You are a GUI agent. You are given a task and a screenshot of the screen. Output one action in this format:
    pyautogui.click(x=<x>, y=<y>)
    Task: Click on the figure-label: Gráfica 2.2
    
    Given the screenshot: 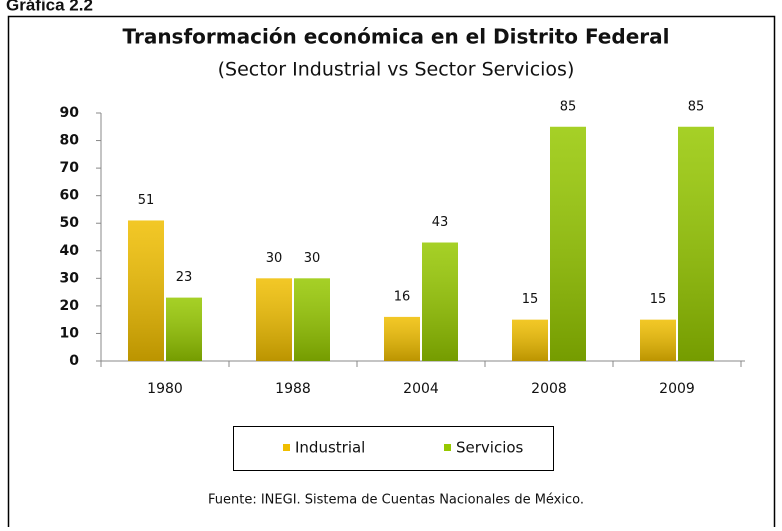 What is the action you would take?
    pyautogui.click(x=49, y=7)
    